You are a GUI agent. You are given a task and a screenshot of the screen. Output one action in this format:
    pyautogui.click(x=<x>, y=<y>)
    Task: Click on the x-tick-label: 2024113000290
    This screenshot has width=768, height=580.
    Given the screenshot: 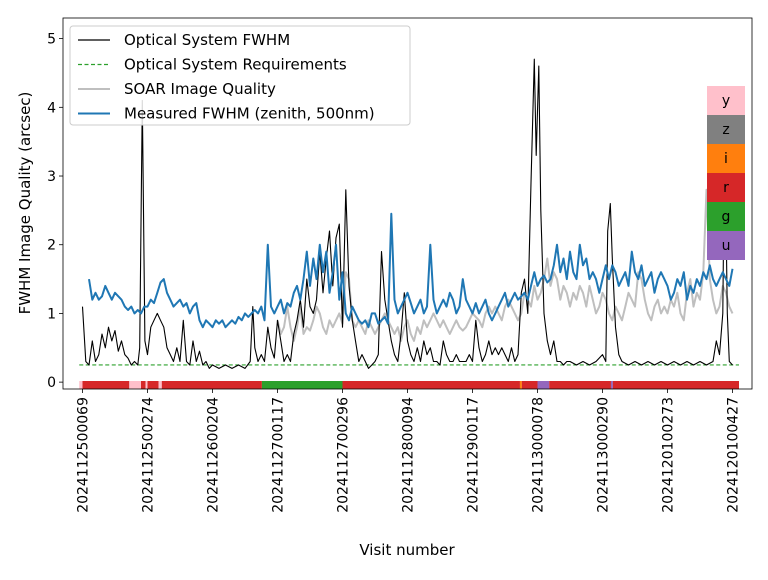 What is the action you would take?
    pyautogui.click(x=604, y=455)
    